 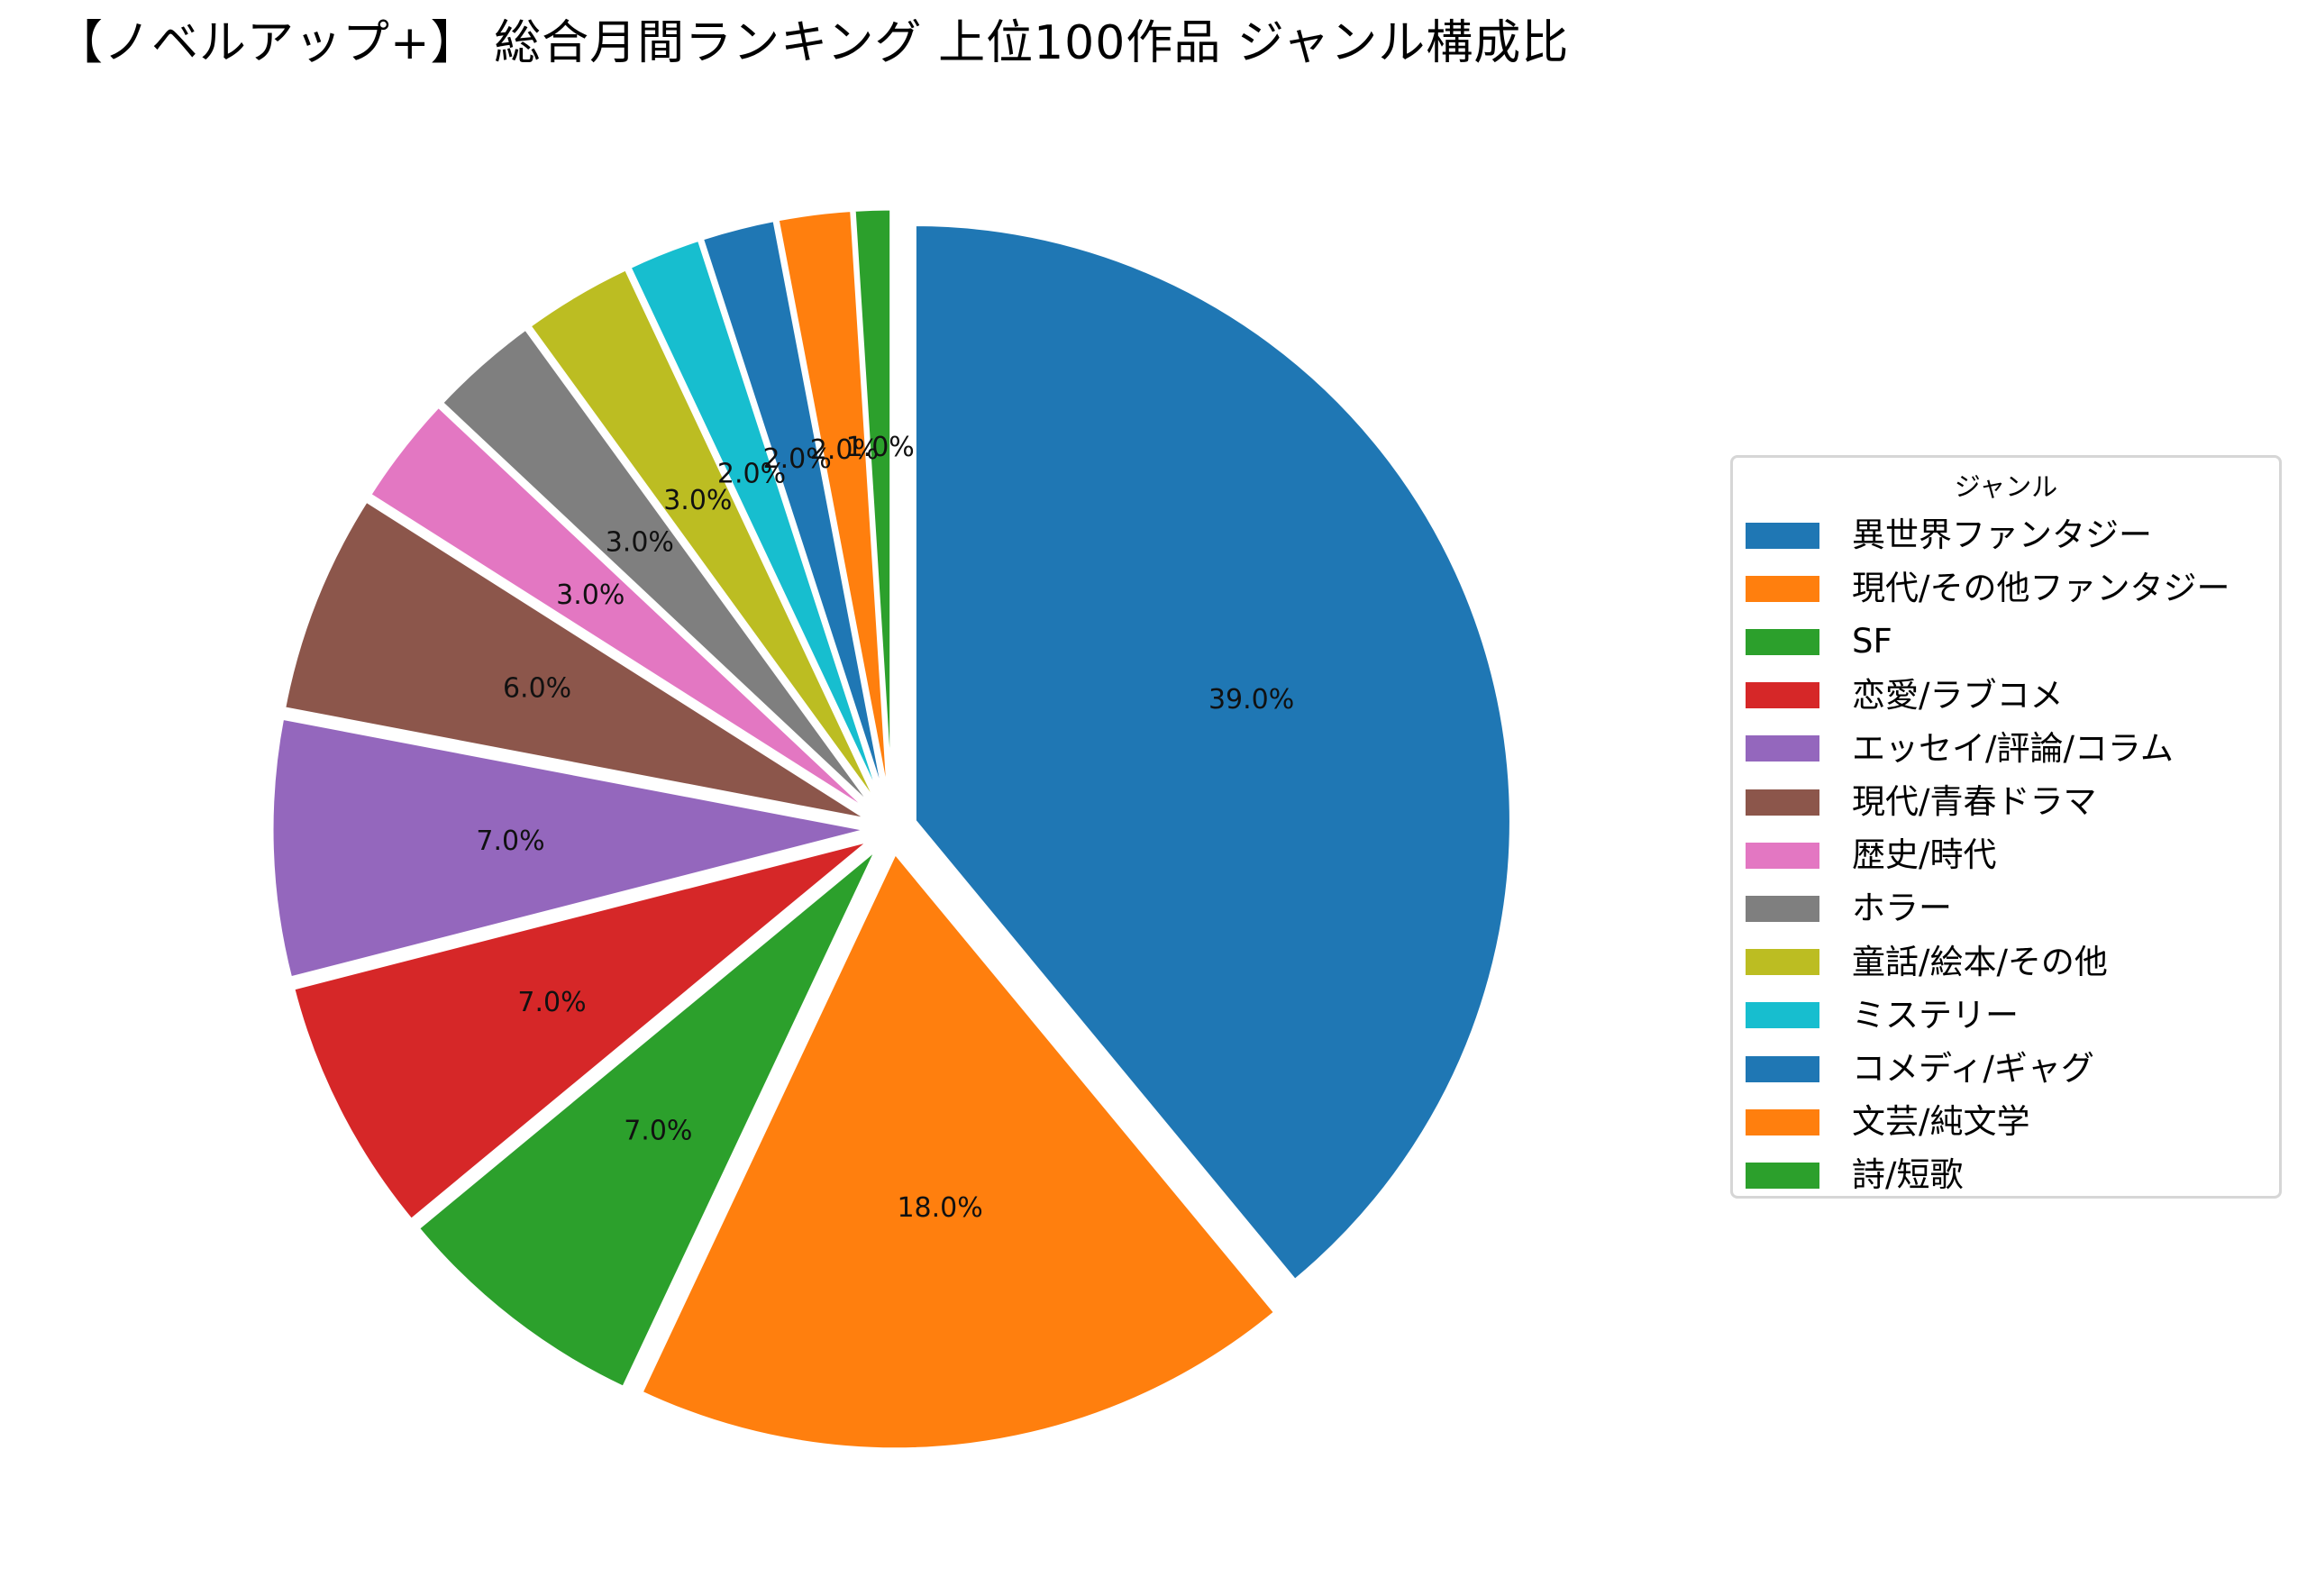 I want to click on legend-item: ホラー, so click(x=1849, y=908).